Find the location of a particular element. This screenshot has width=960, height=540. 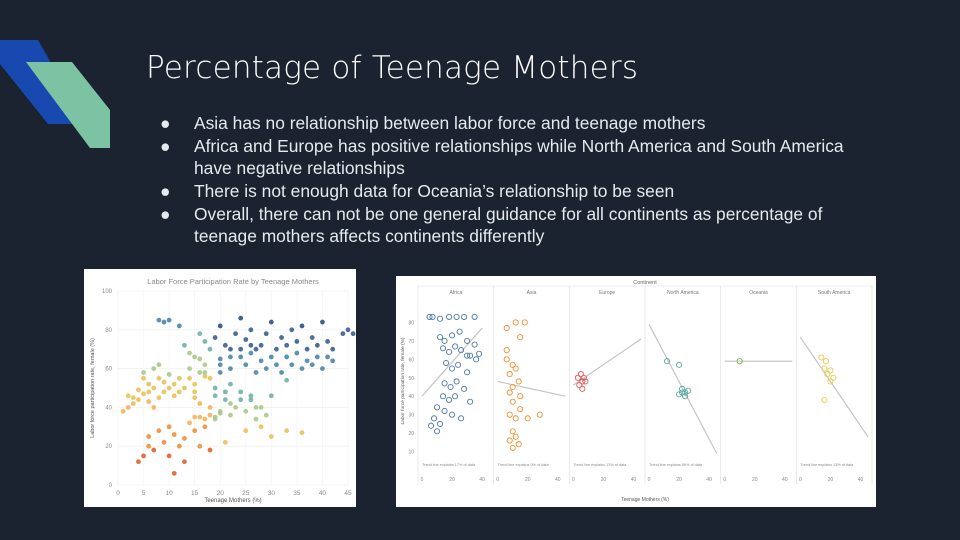

y-tick-label: 100 is located at coordinates (107, 292).